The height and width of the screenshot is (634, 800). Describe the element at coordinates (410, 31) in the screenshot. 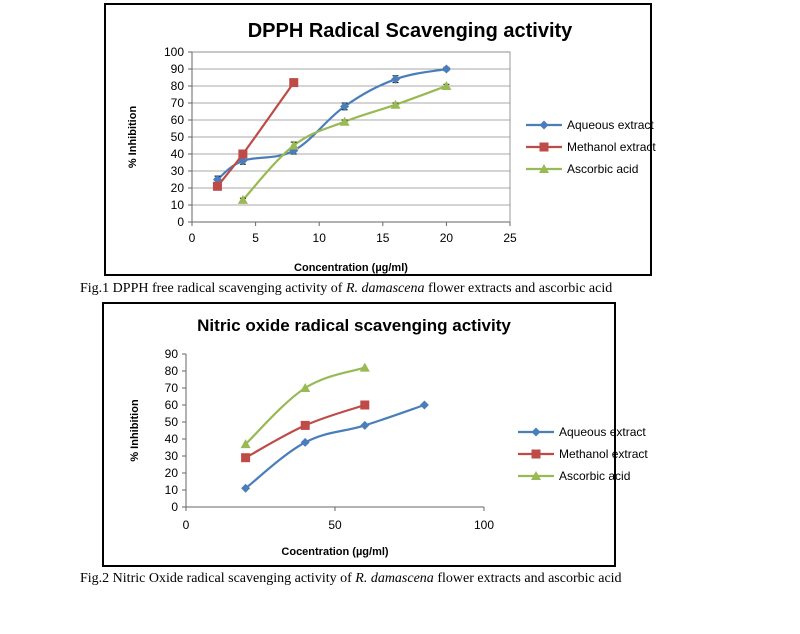

I see `chart-title: DPPH Radical Scavenging activity` at that location.